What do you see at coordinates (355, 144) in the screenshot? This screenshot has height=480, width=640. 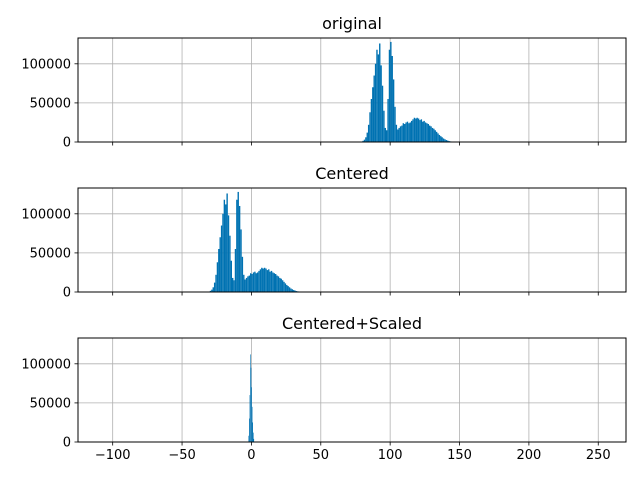 I see `x-axis` at bounding box center [355, 144].